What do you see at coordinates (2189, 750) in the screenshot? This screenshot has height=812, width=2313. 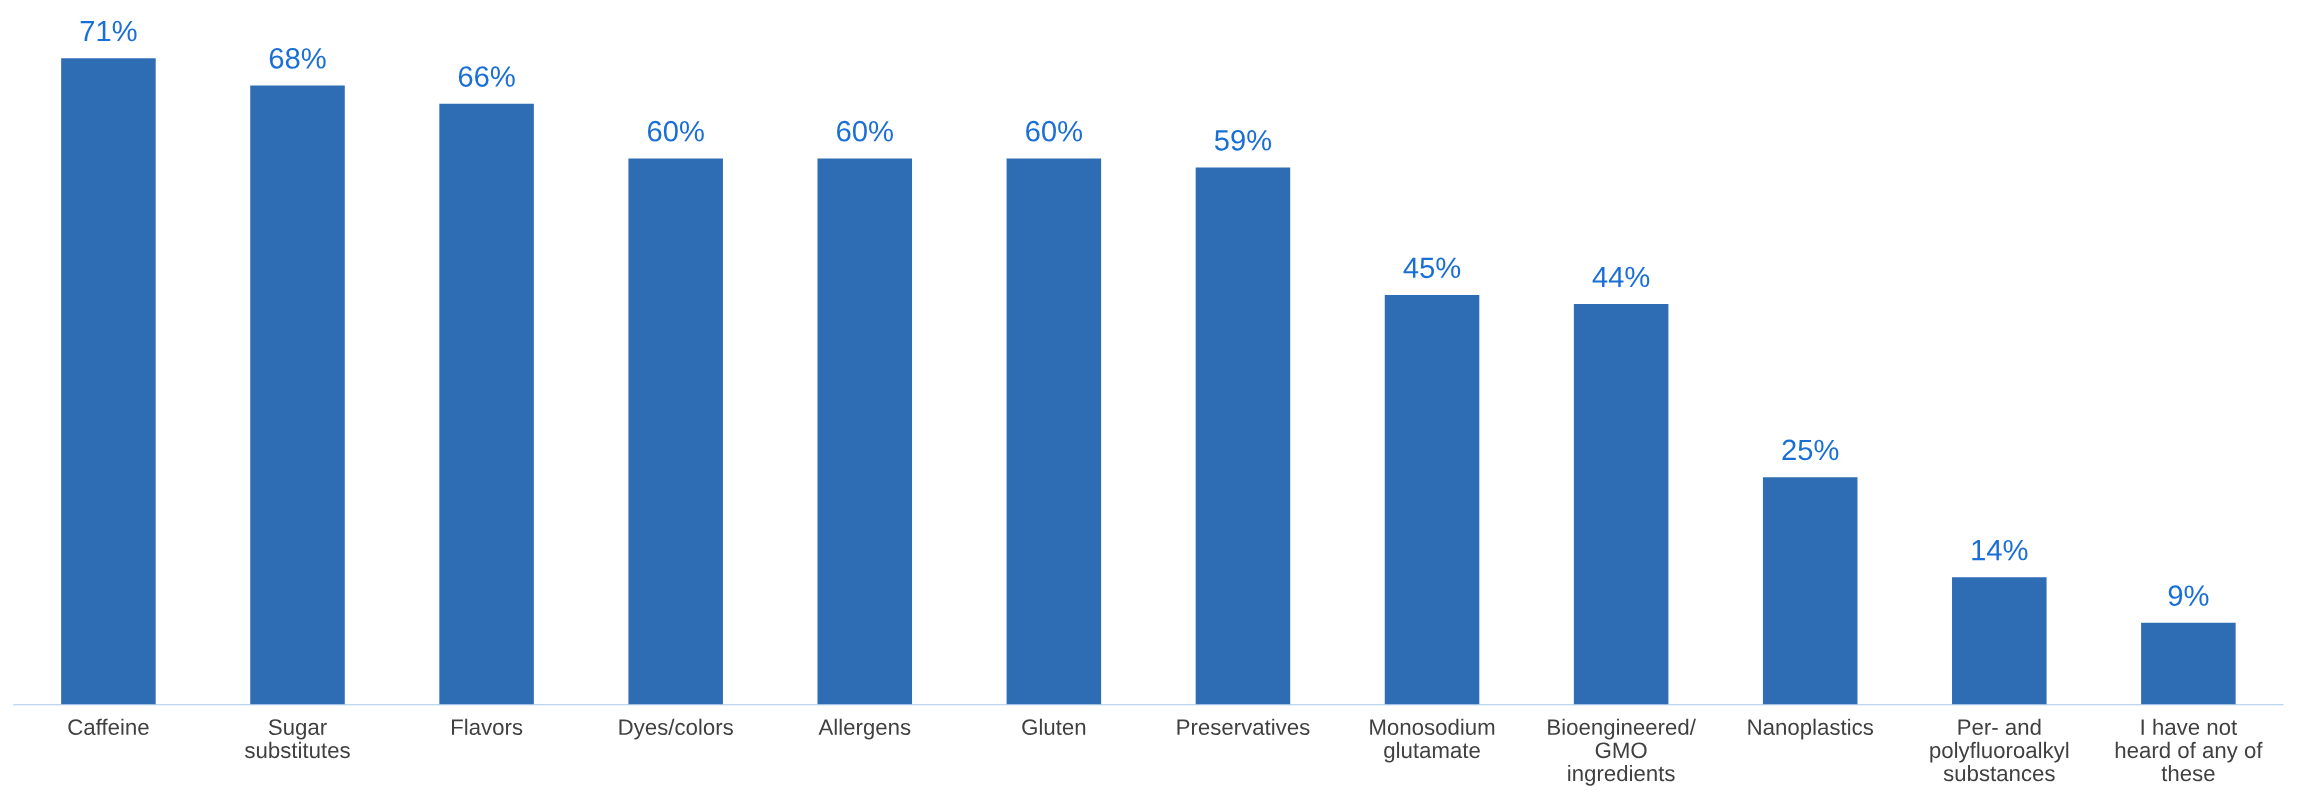 I see `x-tick-label: I have not heard of any of these` at bounding box center [2189, 750].